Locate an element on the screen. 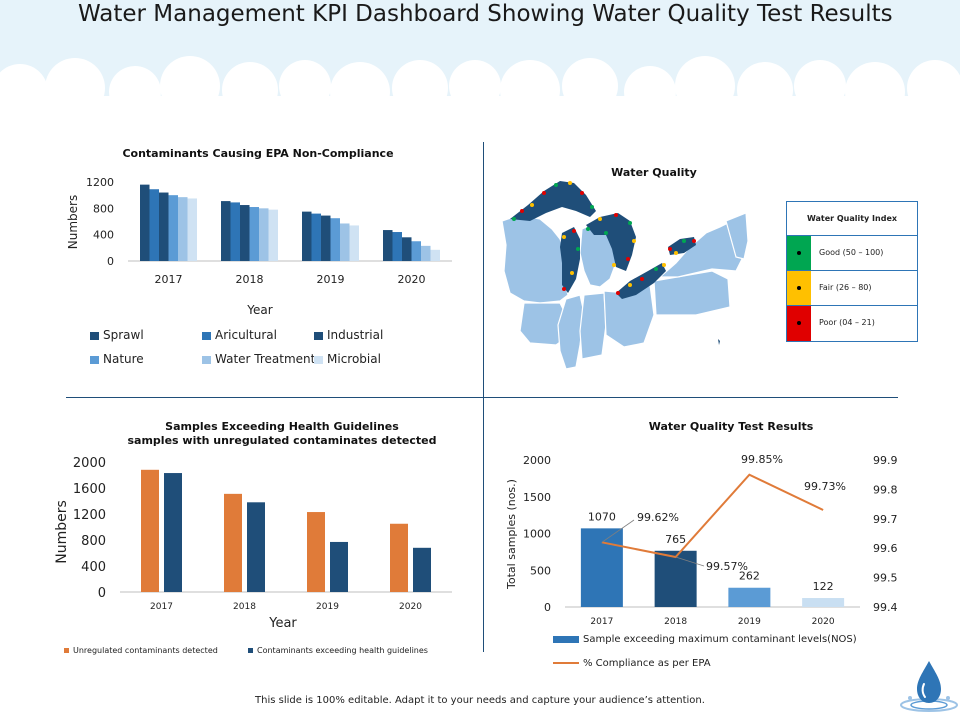  wq-index-row-good: Good (50 – 100) is located at coordinates (852, 253).